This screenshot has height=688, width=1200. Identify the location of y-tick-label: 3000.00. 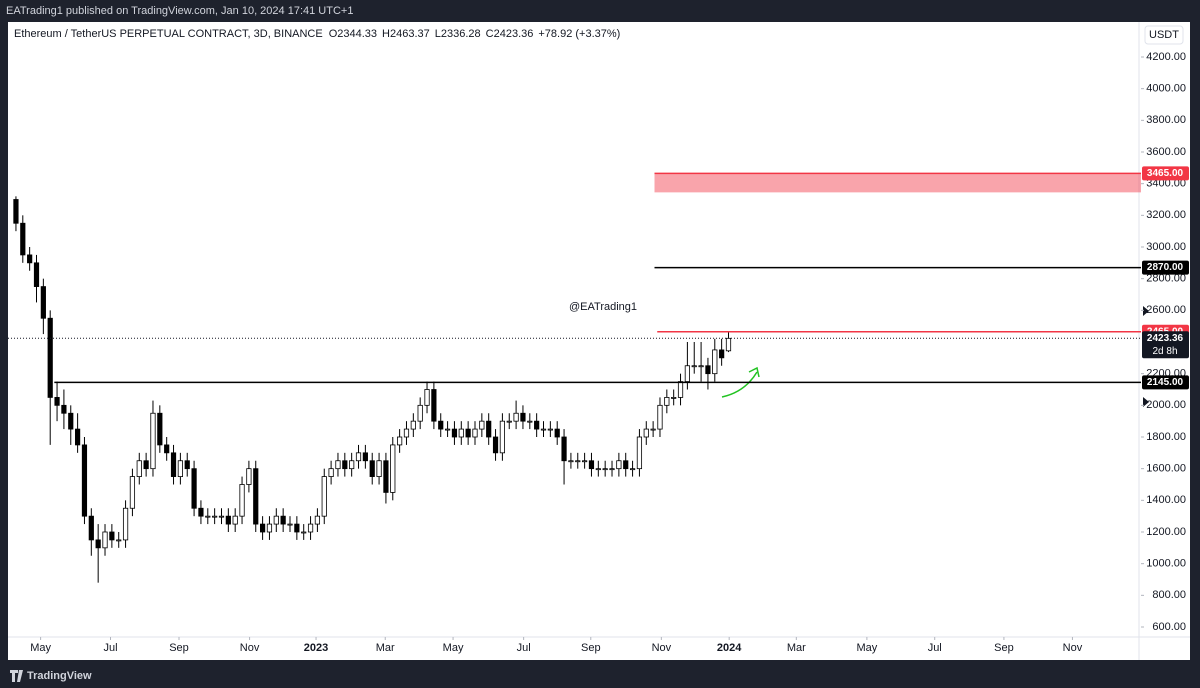
(1166, 247).